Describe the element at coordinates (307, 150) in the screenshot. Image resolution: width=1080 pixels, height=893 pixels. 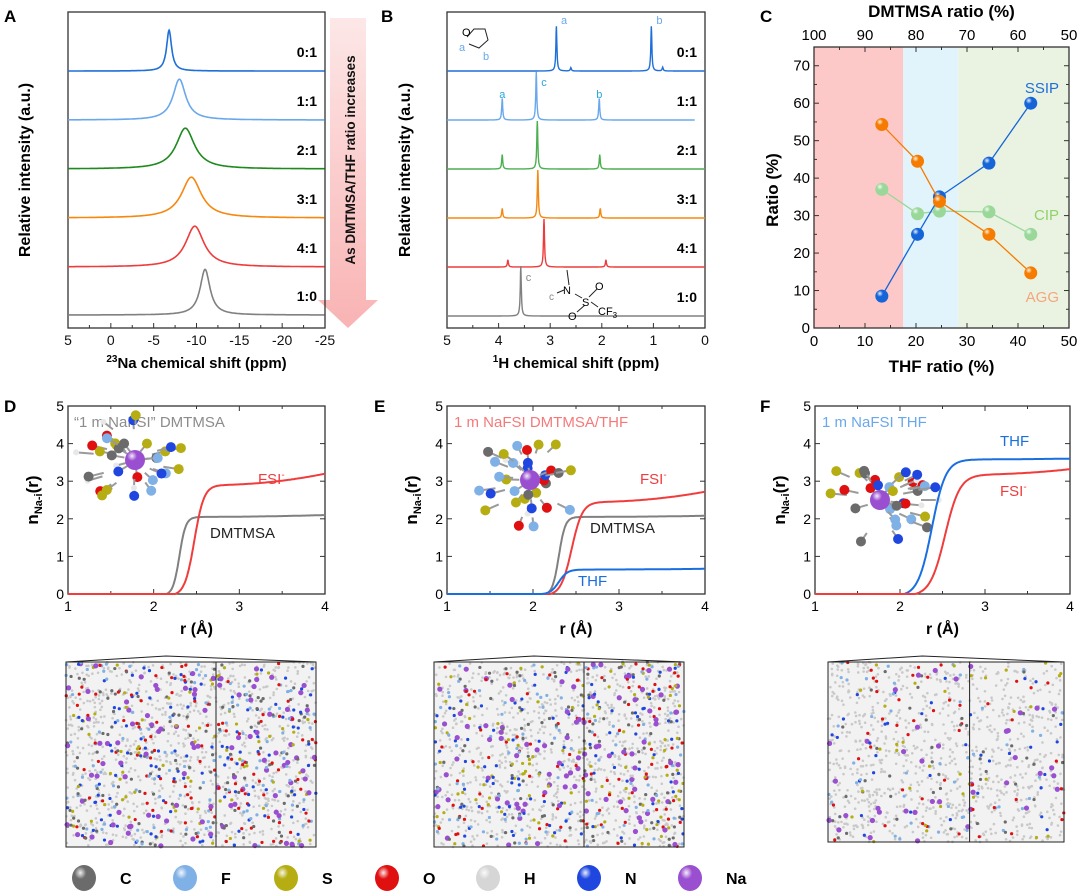
I see `series-label: 2:1` at that location.